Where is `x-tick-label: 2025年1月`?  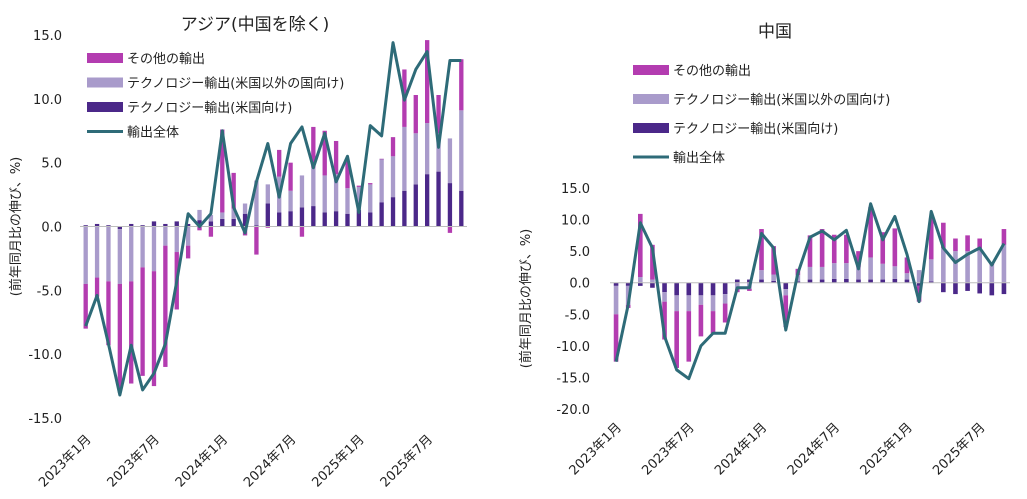
x-tick-label: 2025年1月 is located at coordinates (887, 449).